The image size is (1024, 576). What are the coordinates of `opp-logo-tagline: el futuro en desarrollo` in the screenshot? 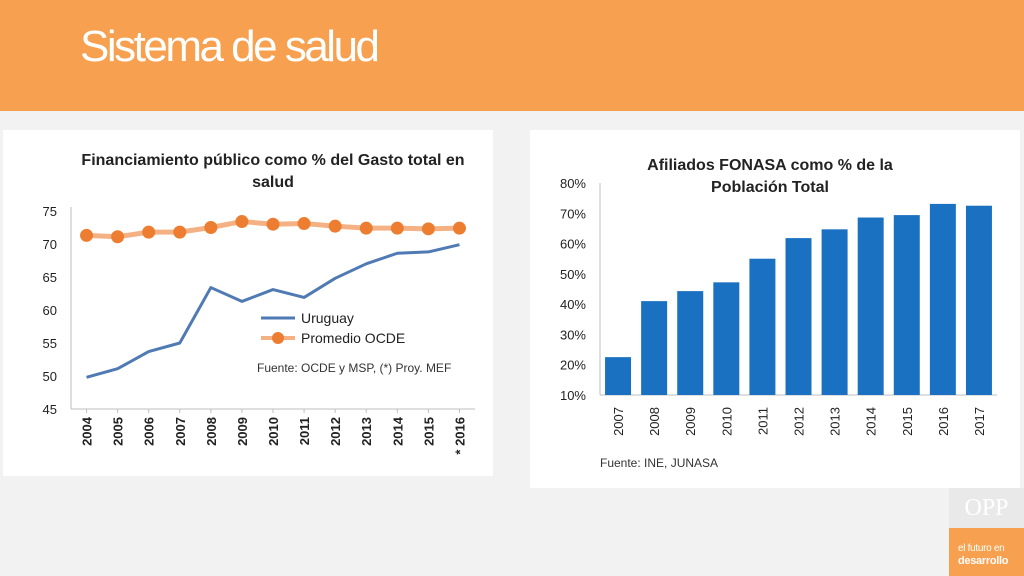 It's located at (986, 552).